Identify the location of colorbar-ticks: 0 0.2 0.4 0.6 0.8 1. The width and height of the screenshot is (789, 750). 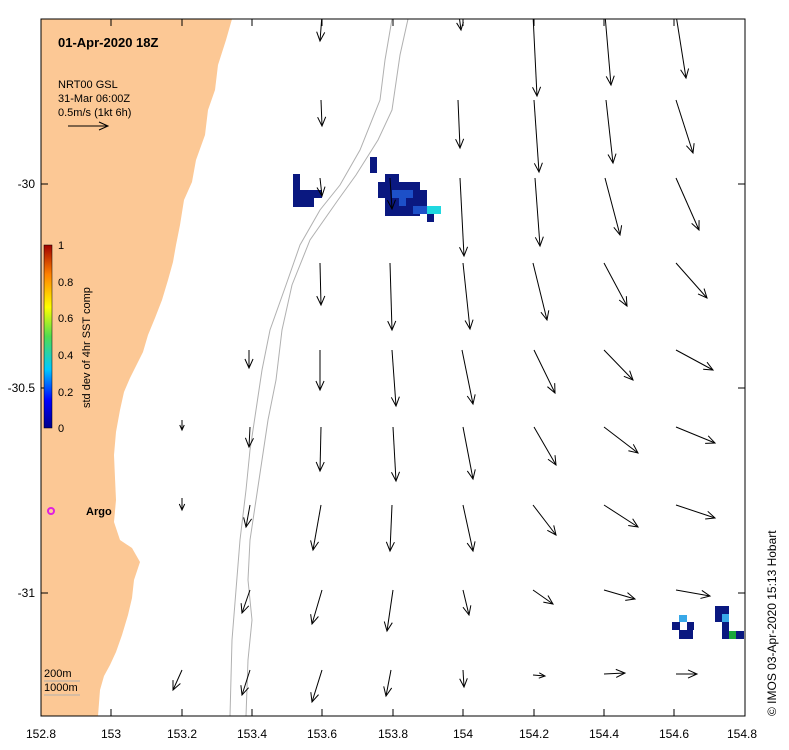
(65, 337).